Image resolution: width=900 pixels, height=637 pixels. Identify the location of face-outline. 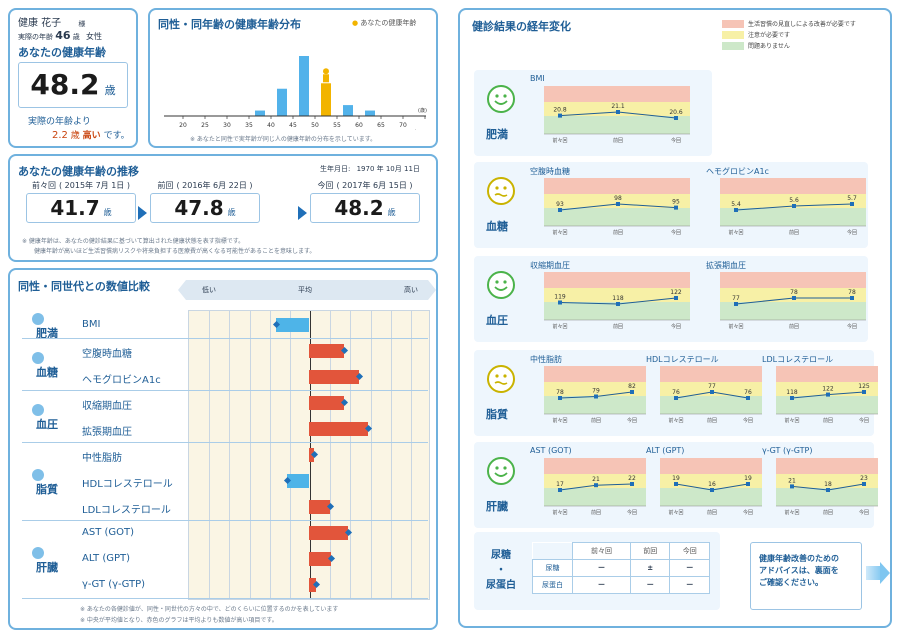
(501, 379).